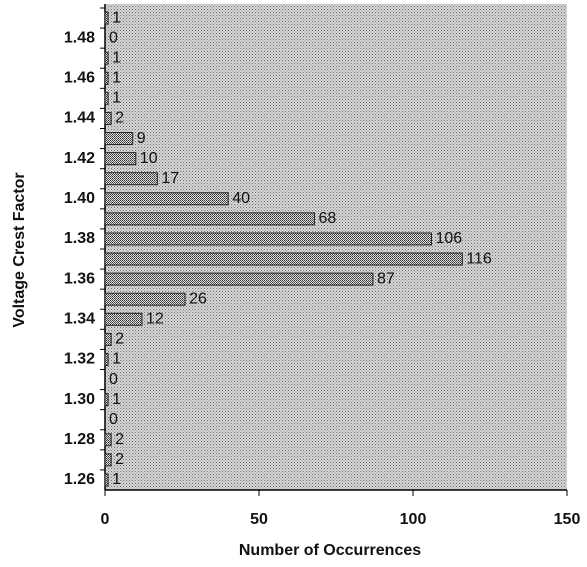 The image size is (587, 567). I want to click on y-tick-label: 1.48, so click(79, 37).